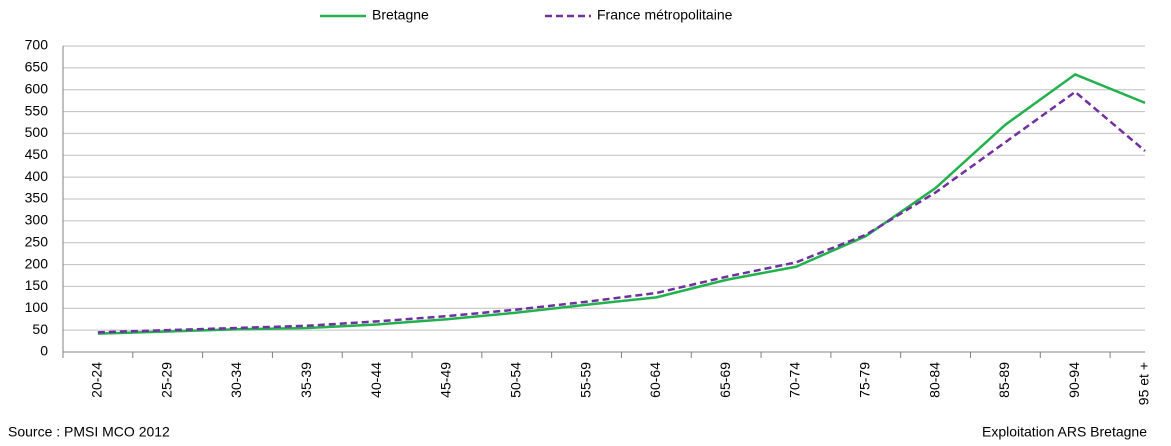  Describe the element at coordinates (1144, 383) in the screenshot. I see `x-tick-label: 95 et +` at that location.